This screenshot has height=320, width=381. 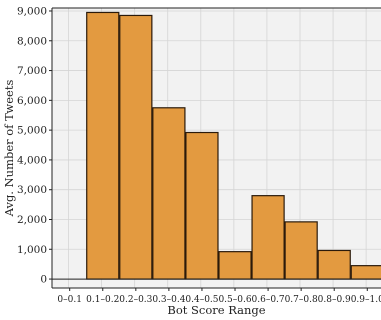 What do you see at coordinates (216, 310) in the screenshot?
I see `x-axis-title: Bot Score Range` at bounding box center [216, 310].